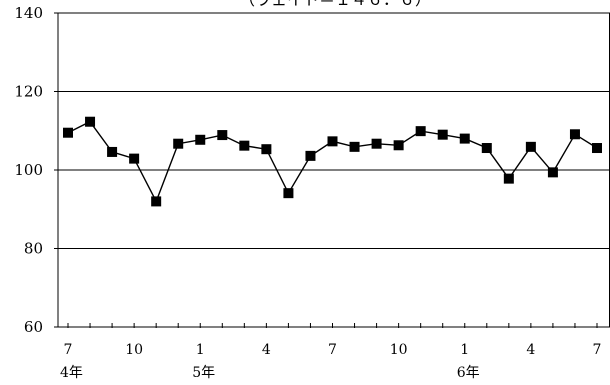 This screenshot has width=610, height=385. Describe the element at coordinates (28, 92) in the screenshot. I see `y-tick-label: 120` at that location.